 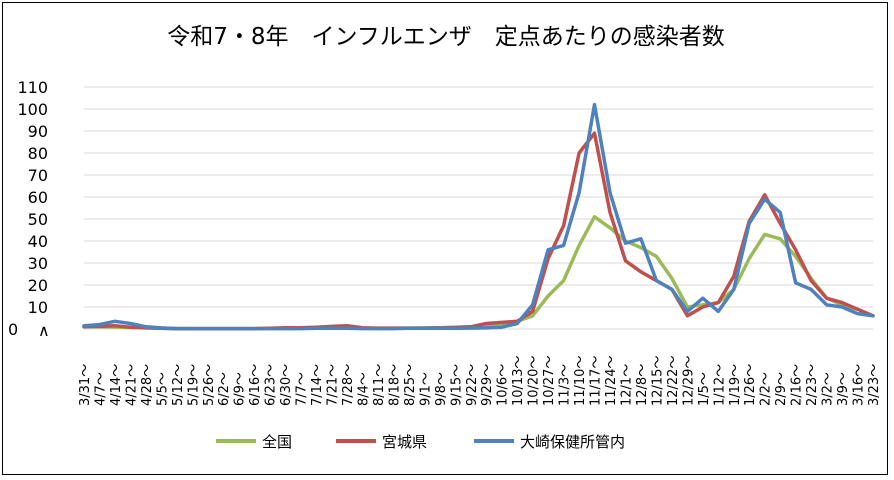 What do you see at coordinates (404, 442) in the screenshot?
I see `legend-label-1: 宮城県` at bounding box center [404, 442].